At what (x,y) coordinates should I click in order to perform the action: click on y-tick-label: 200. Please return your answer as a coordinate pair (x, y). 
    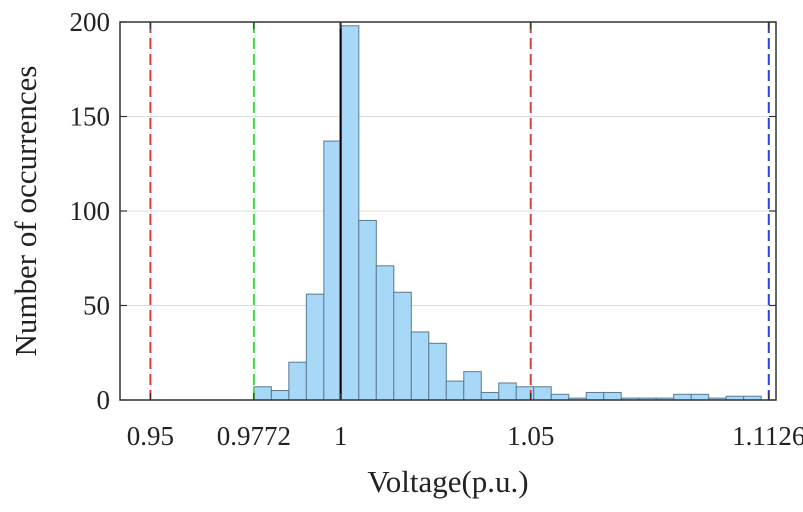
    Looking at the image, I should click on (90, 22).